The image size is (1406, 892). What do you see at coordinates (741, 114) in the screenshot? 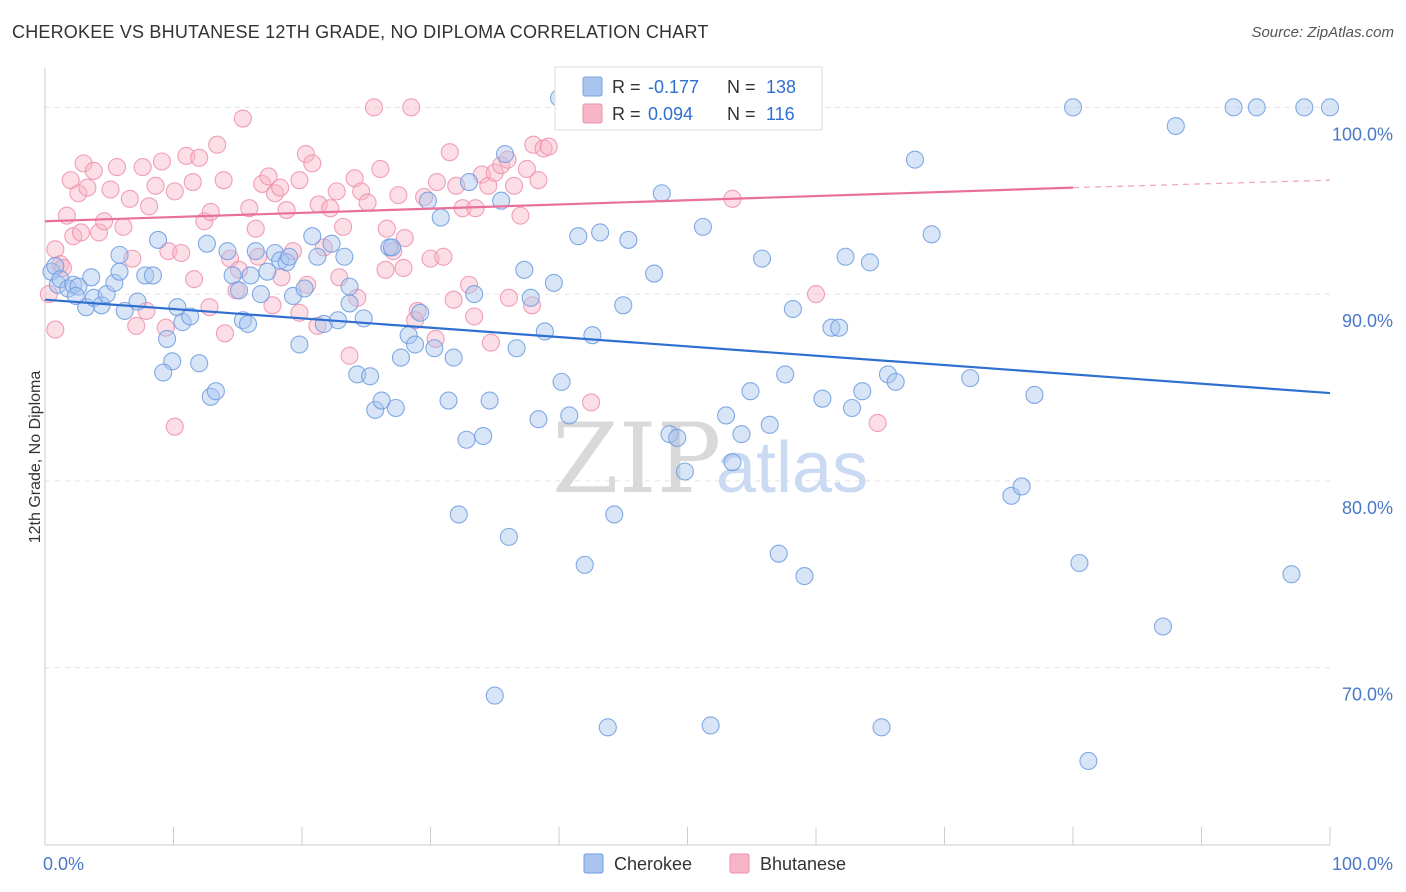
I see `legend-top-n-label-1: N =` at bounding box center [741, 114].